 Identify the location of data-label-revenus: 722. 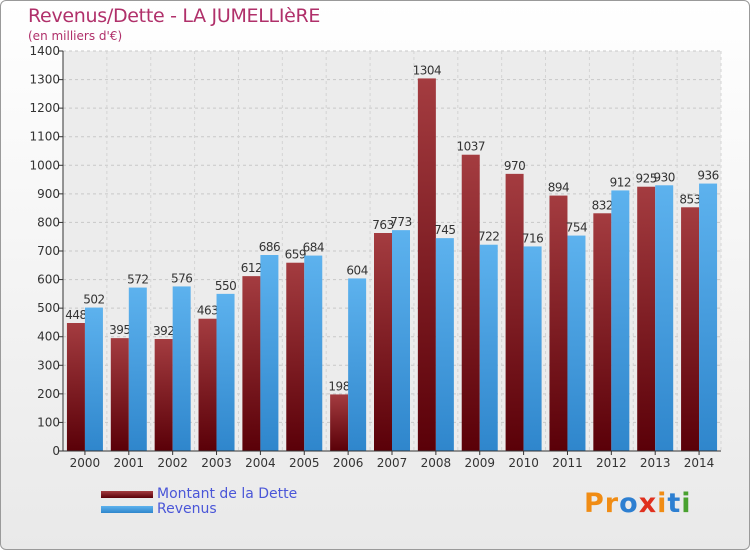
(488, 237).